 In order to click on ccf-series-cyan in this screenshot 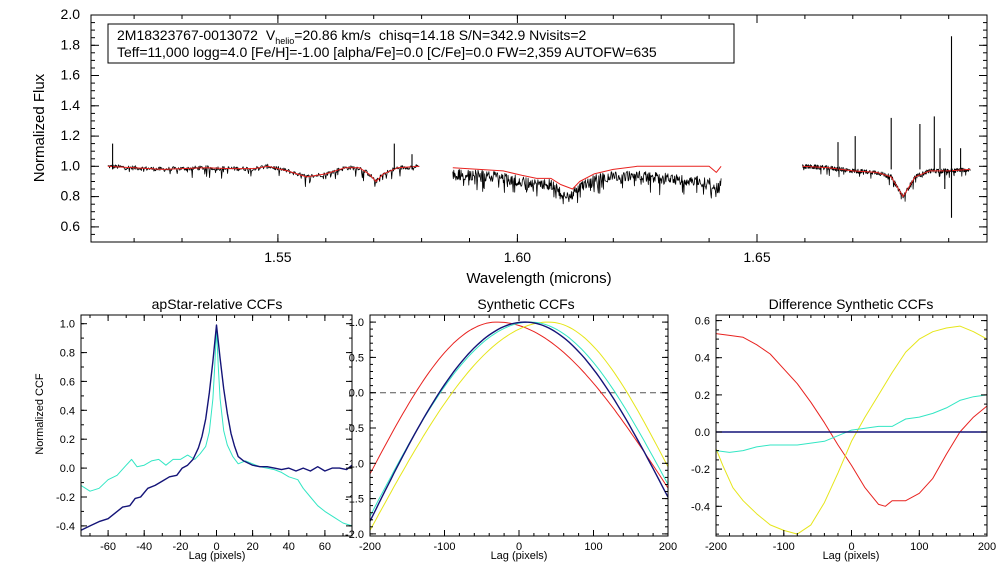, I will do `click(216, 427)`.